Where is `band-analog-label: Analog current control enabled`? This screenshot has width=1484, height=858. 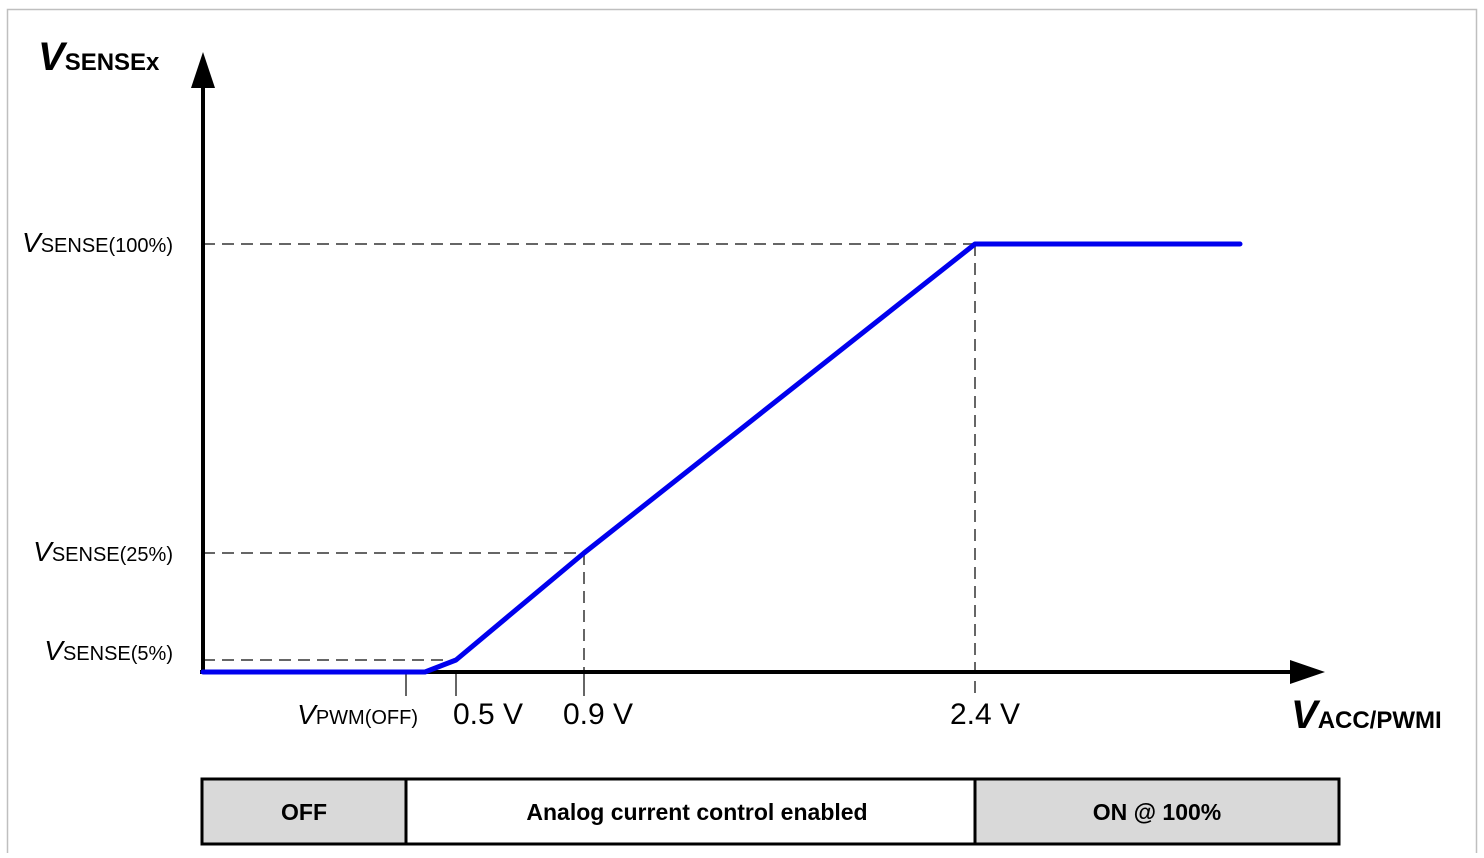 band-analog-label: Analog current control enabled is located at coordinates (696, 812).